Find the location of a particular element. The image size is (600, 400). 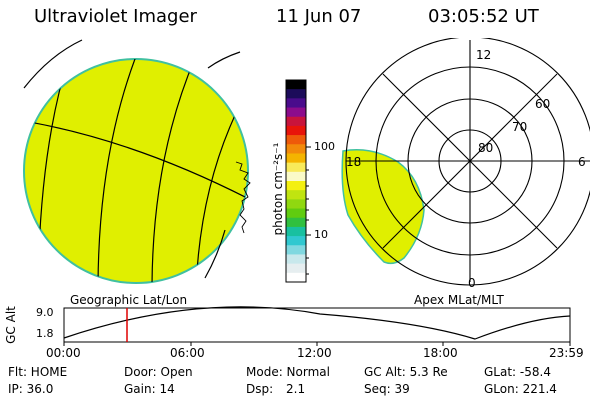

status-mode: Mode: Normal is located at coordinates (288, 372).